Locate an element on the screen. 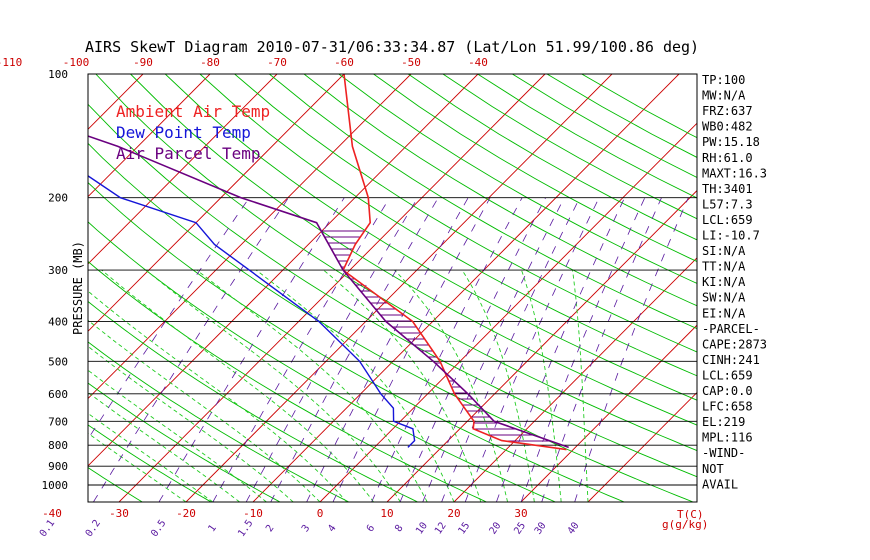 The height and width of the screenshot is (560, 870). mixing-ratio-tick-label: 1 is located at coordinates (212, 528).